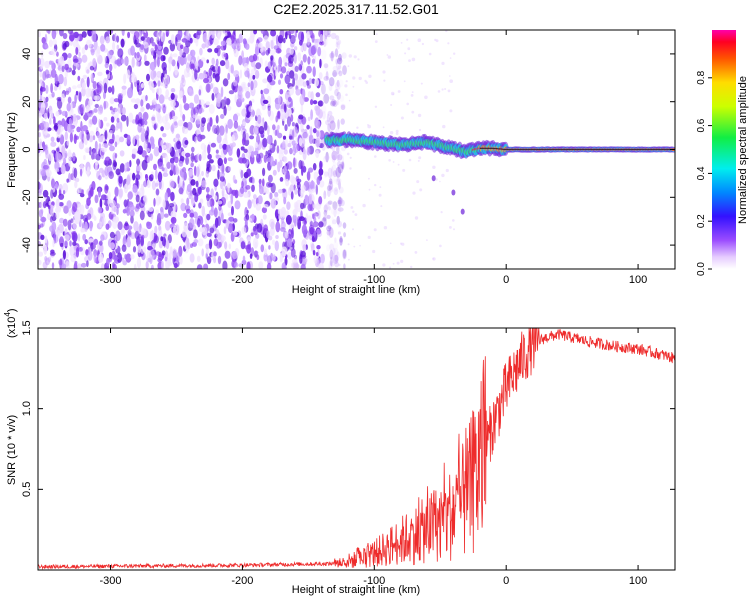 The width and height of the screenshot is (750, 600). Describe the element at coordinates (27, 489) in the screenshot. I see `snr-ytick-label: 0.5` at that location.